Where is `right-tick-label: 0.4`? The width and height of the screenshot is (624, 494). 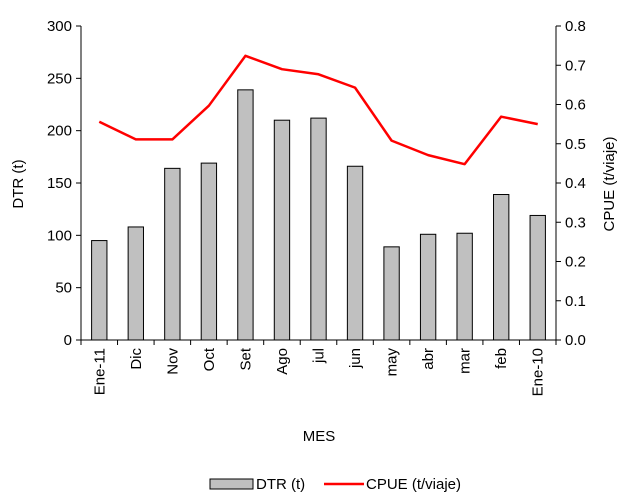 right-tick-label: 0.4 is located at coordinates (575, 183).